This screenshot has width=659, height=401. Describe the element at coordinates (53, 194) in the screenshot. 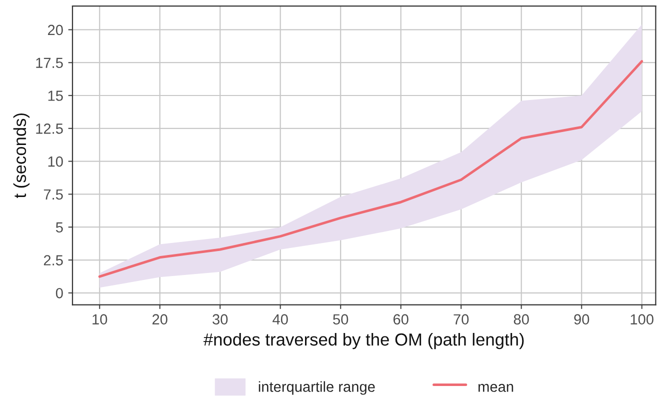

I see `y-tick-label: 7.5` at that location.